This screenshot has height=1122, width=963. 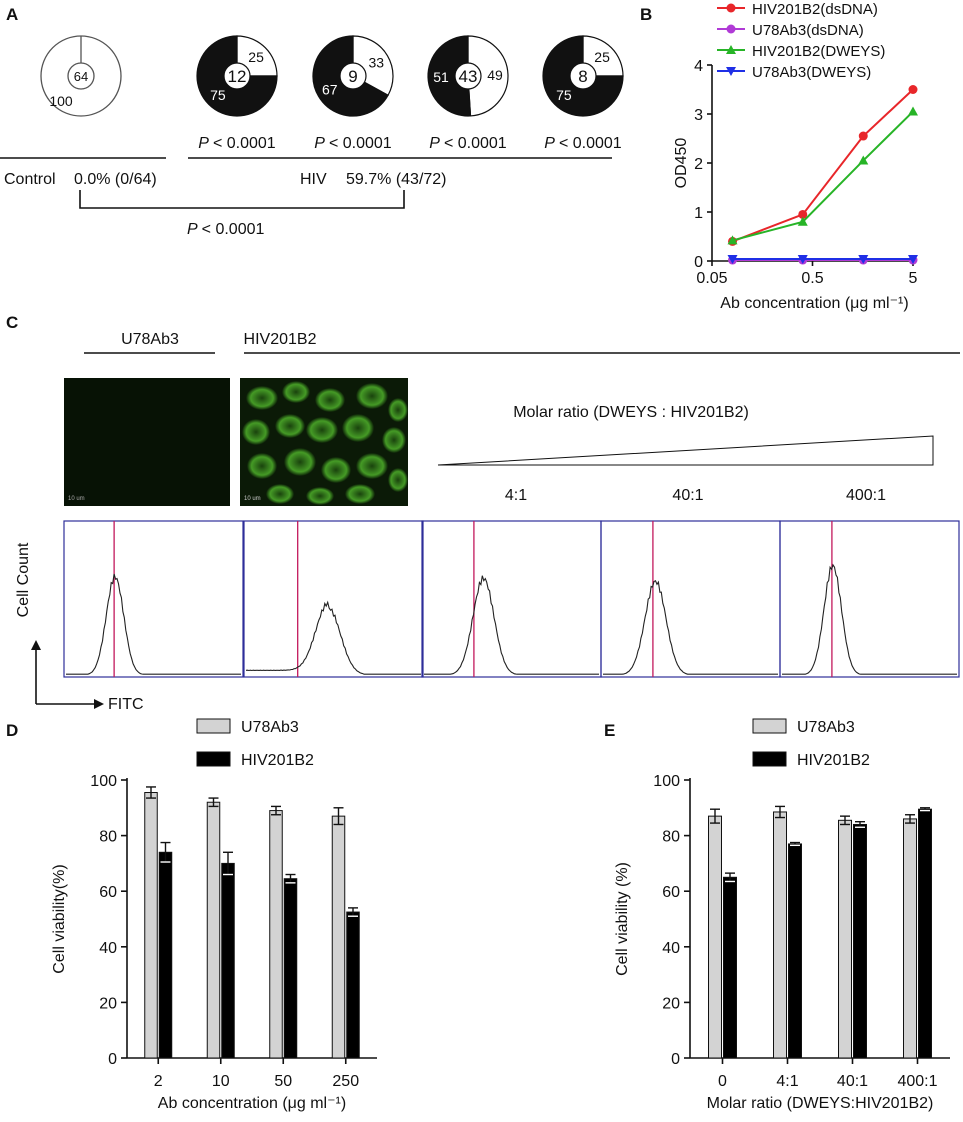 I want to click on flow-histograms, so click(x=511, y=599).